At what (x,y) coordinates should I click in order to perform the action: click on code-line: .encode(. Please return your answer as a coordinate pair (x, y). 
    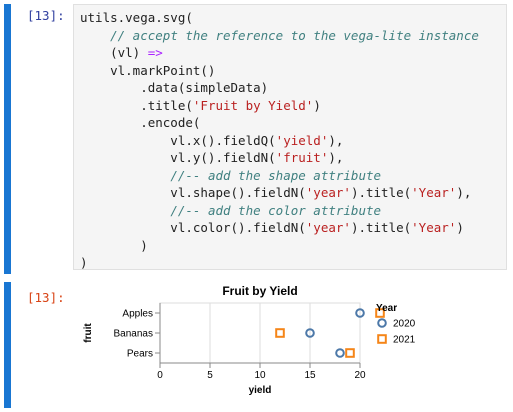
    Looking at the image, I should click on (140, 122).